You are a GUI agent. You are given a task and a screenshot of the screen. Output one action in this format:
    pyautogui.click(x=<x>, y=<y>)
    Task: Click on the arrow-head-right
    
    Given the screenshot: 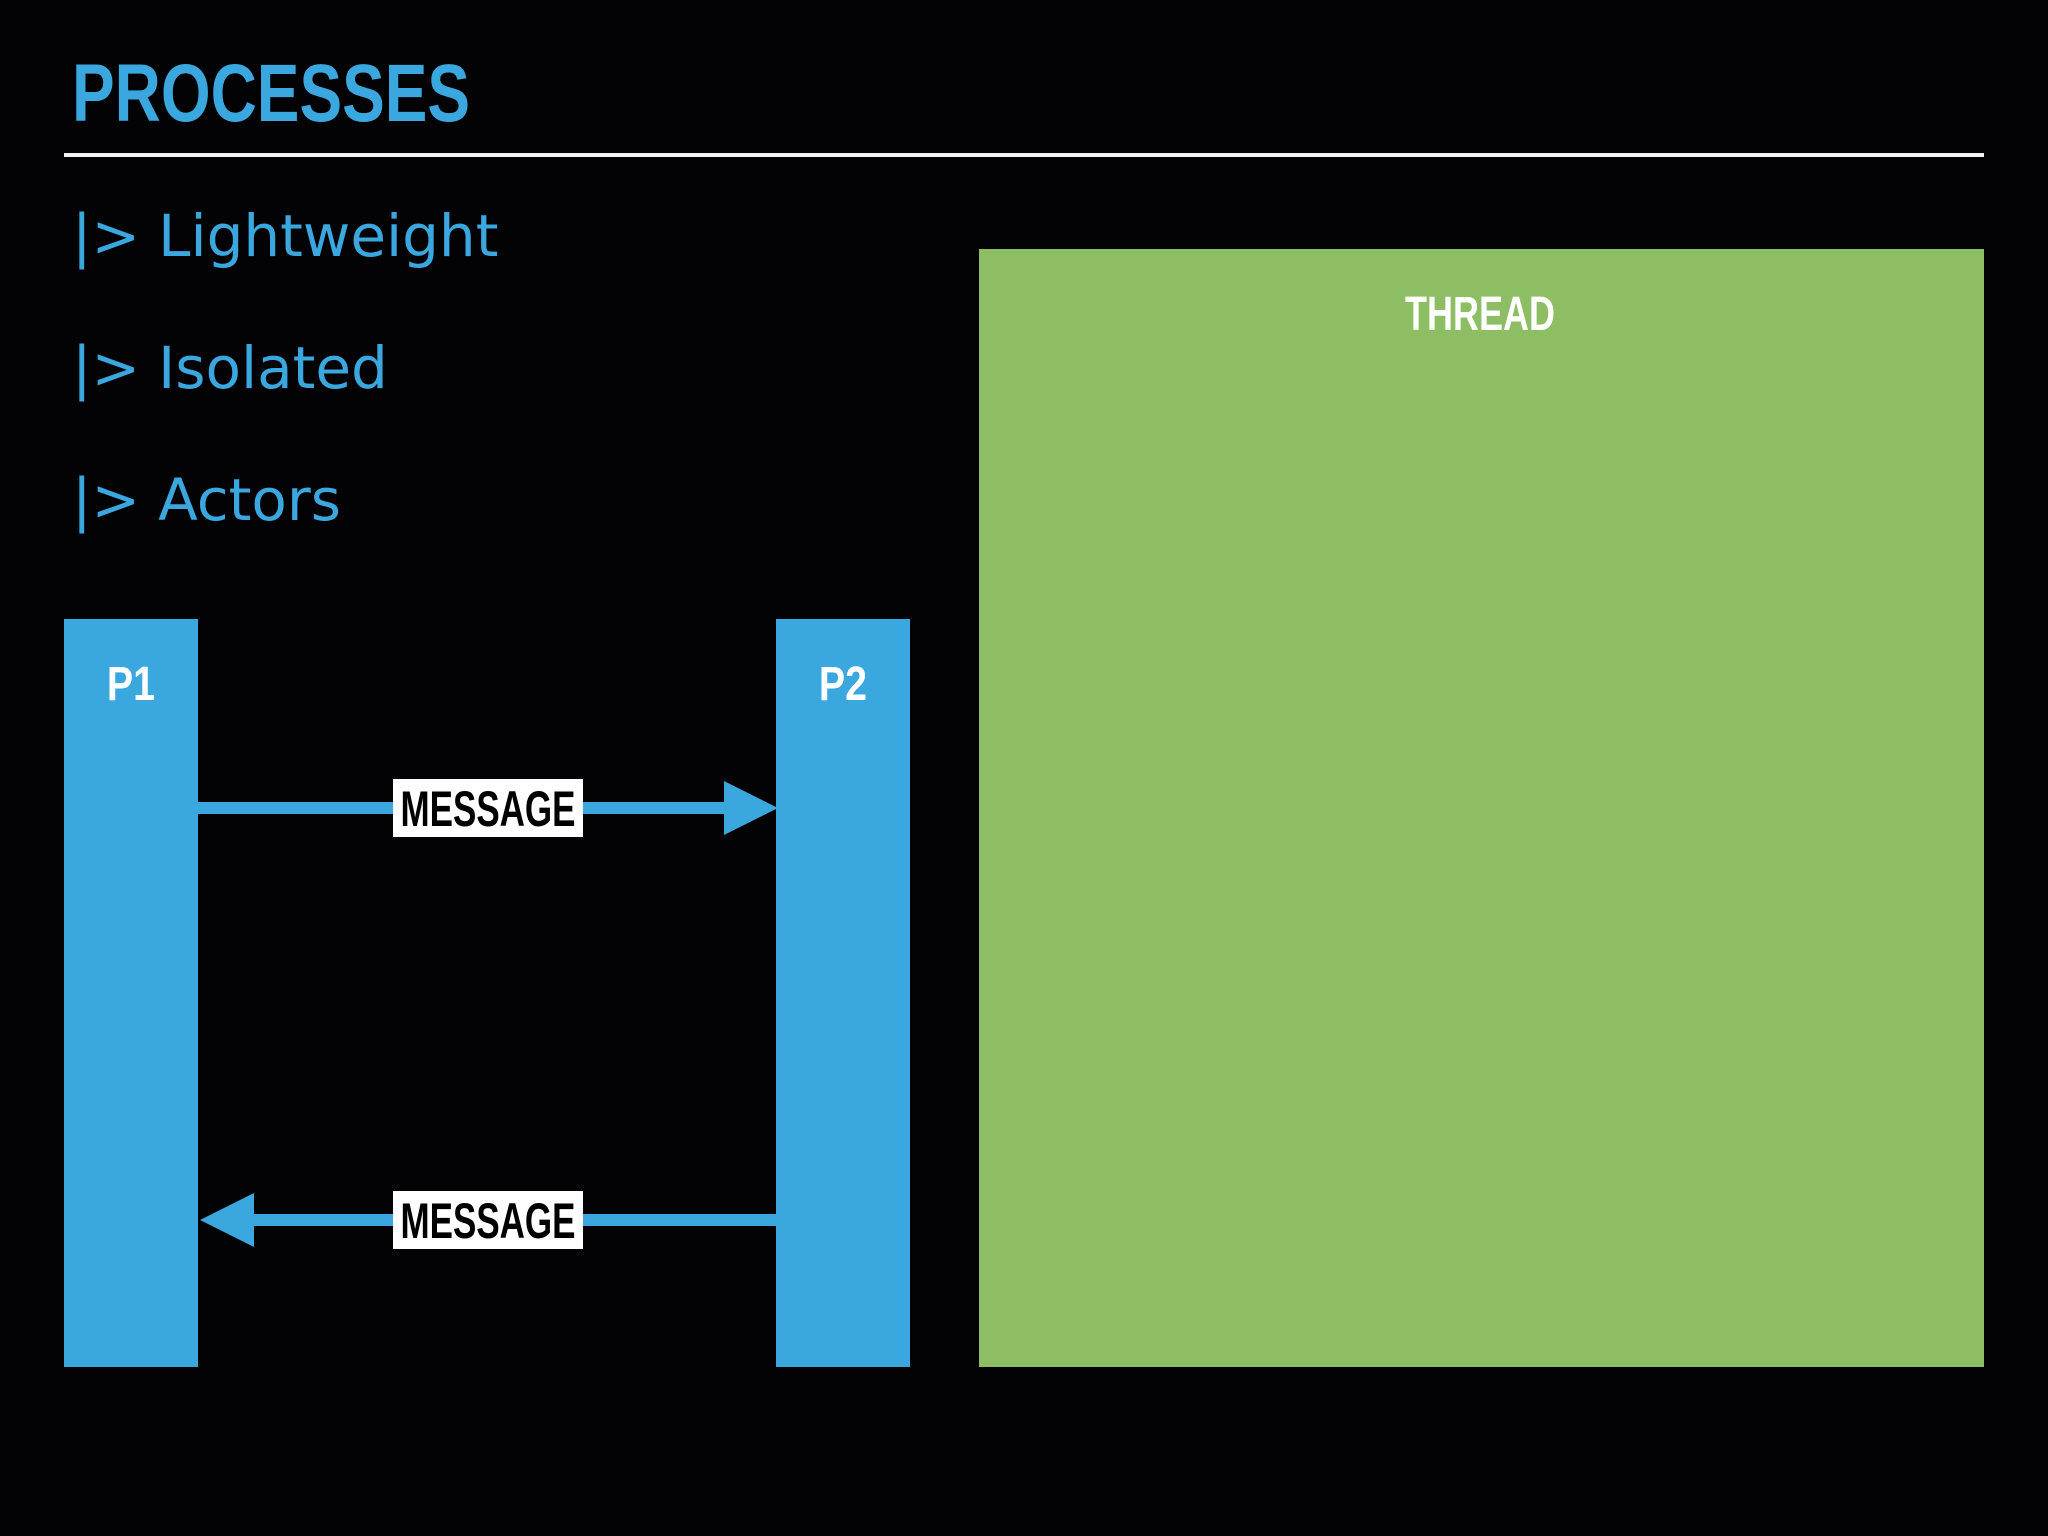 What is the action you would take?
    pyautogui.click(x=751, y=808)
    